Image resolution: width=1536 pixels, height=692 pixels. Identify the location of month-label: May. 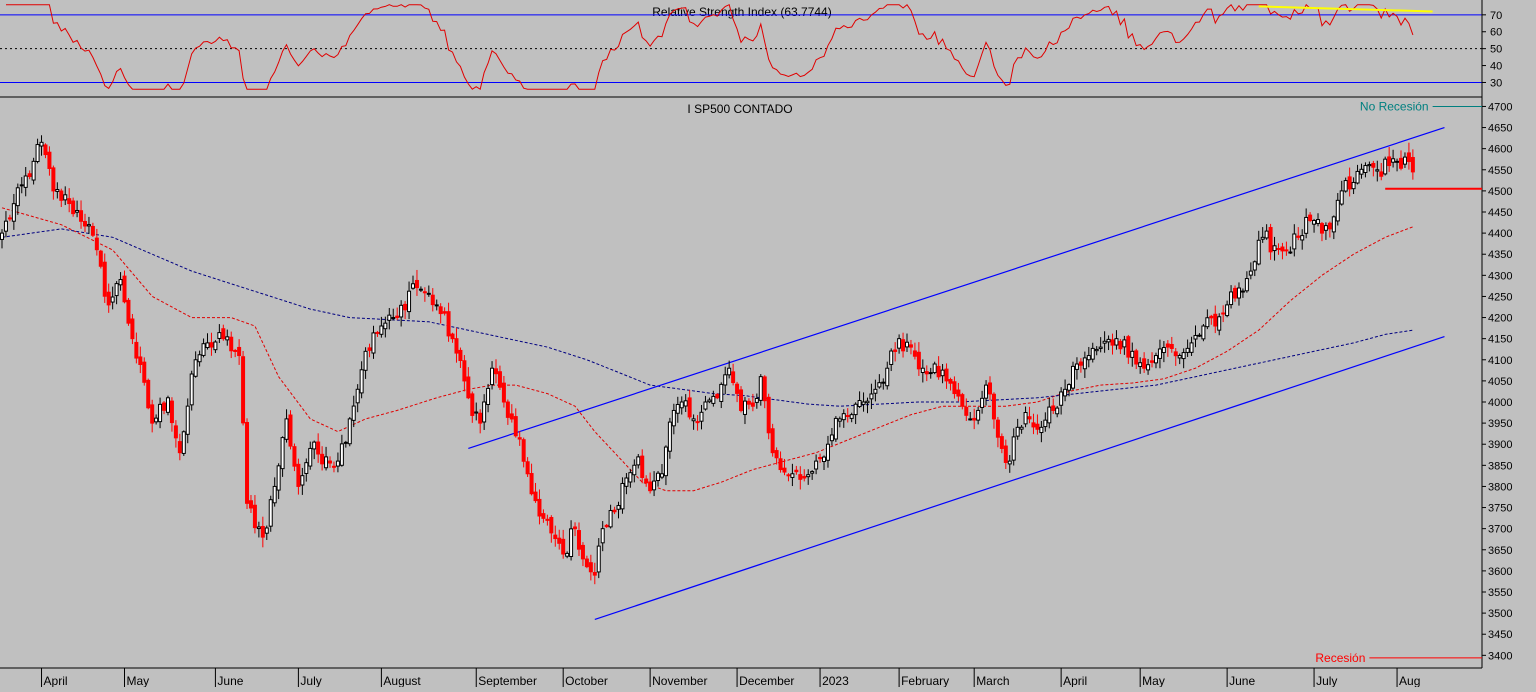
(1153, 680).